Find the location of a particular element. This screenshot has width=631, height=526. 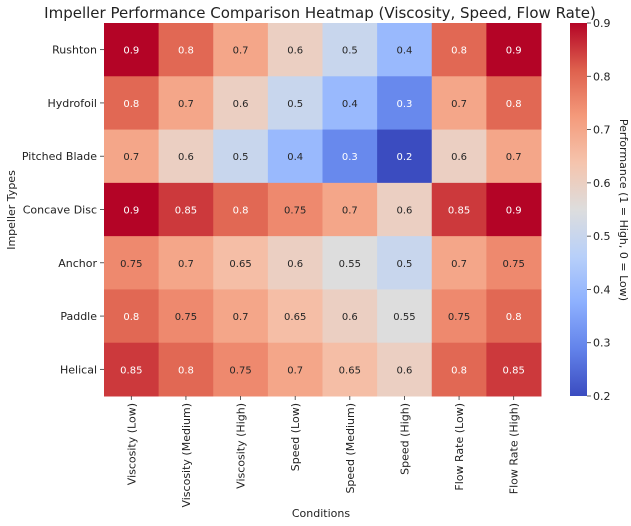

cell-value-label: 0.55 is located at coordinates (350, 264).